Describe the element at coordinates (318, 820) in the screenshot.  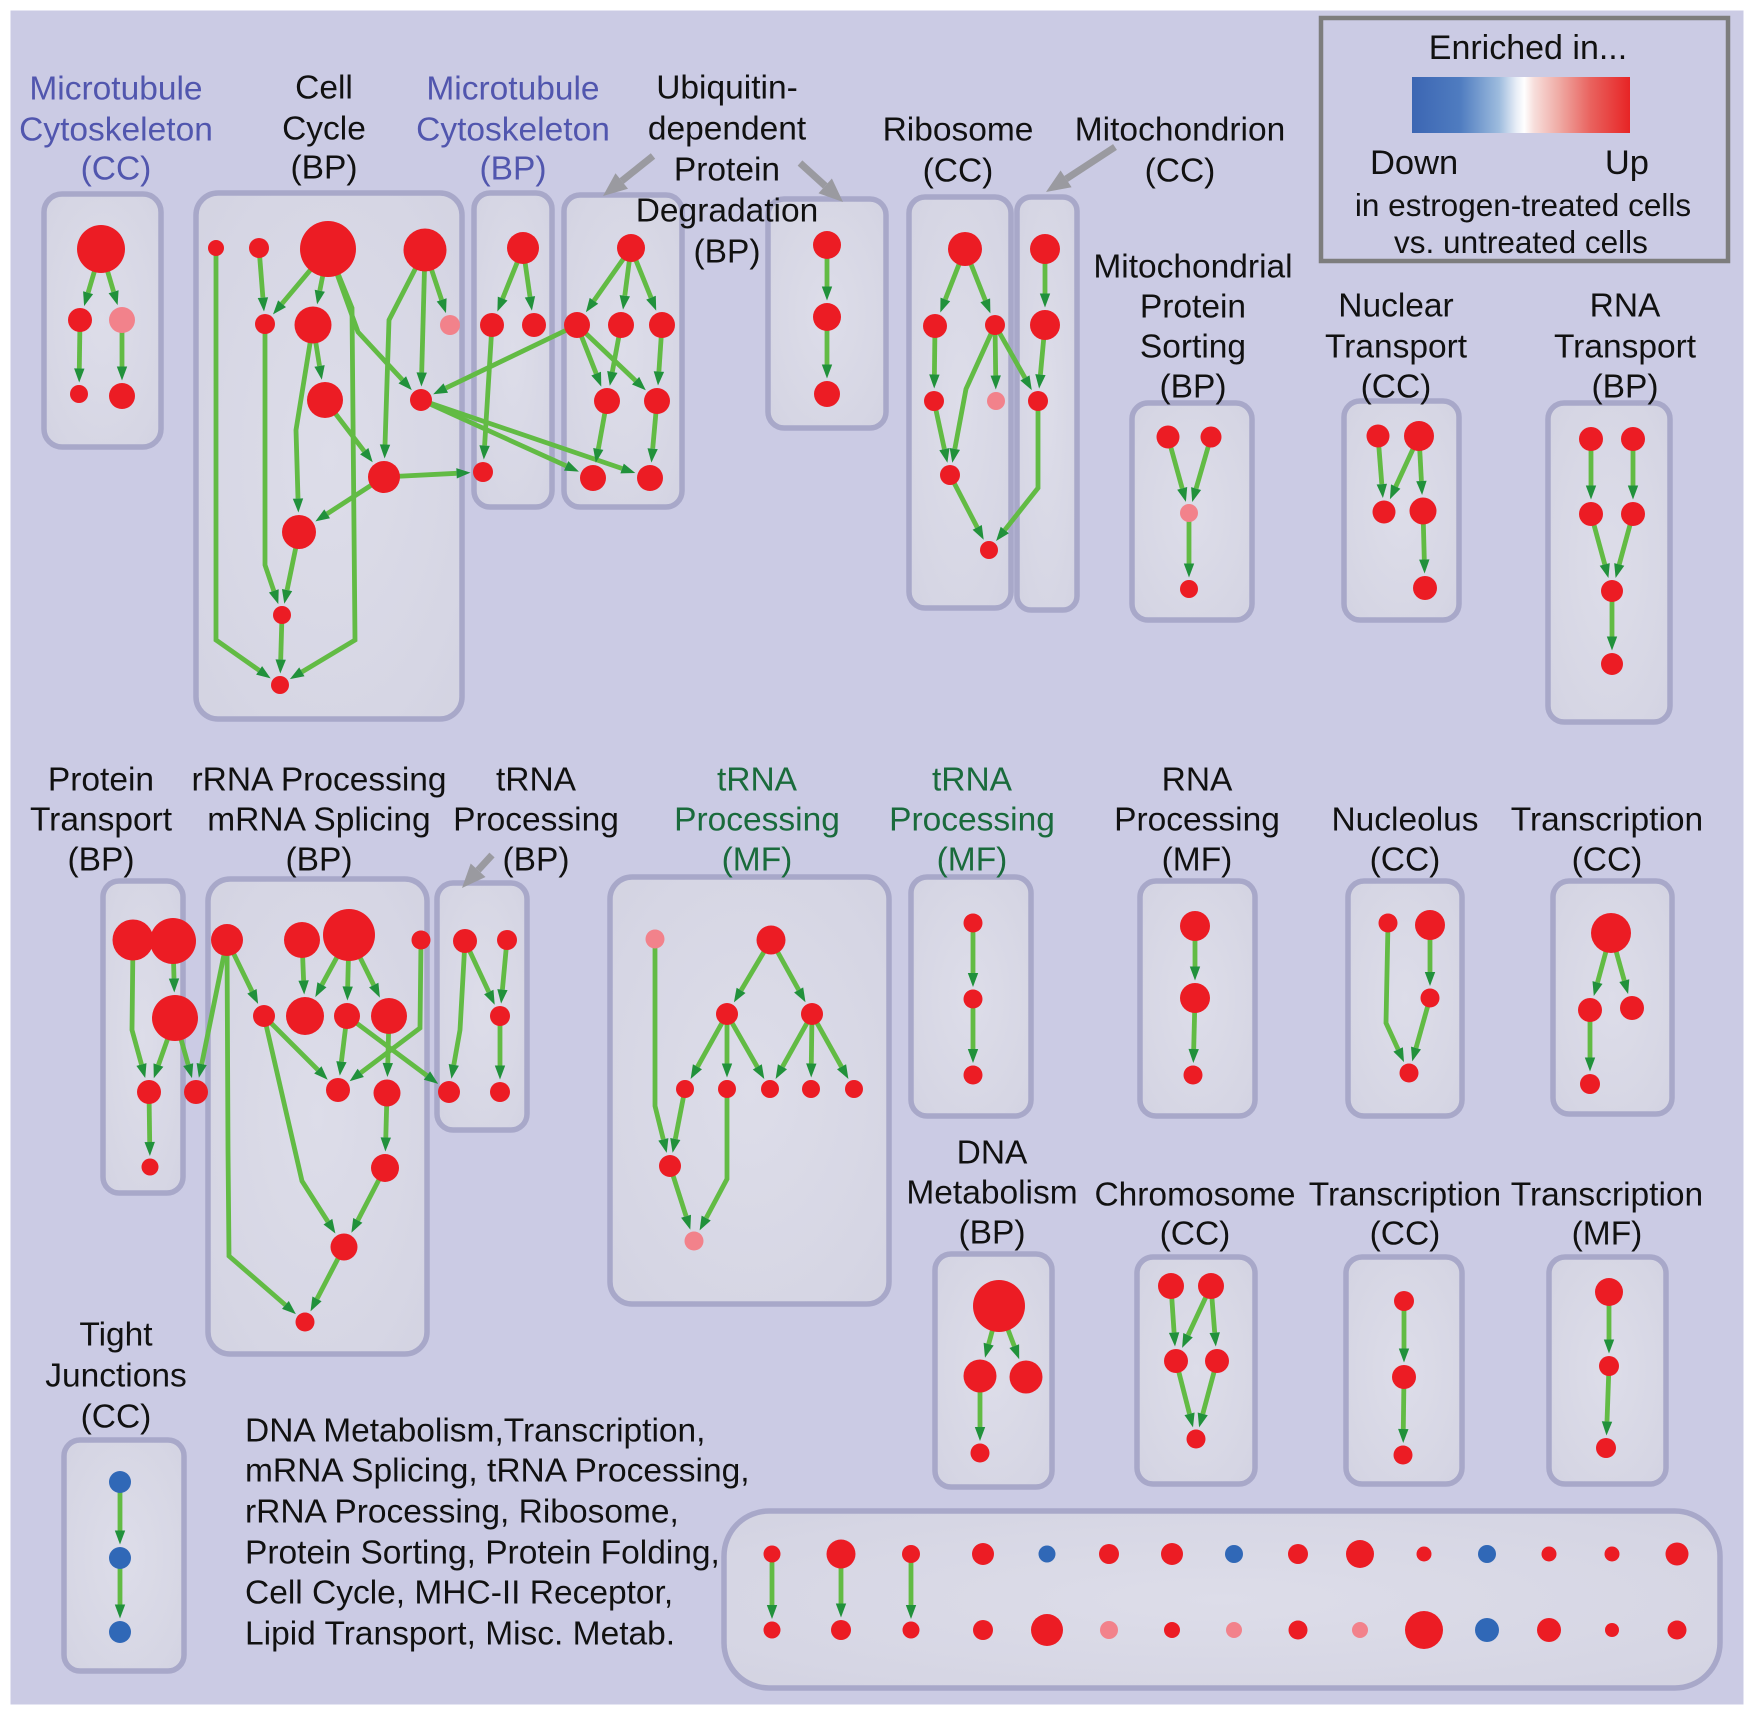
I see `svg-text: mRNA Splicing` at that location.